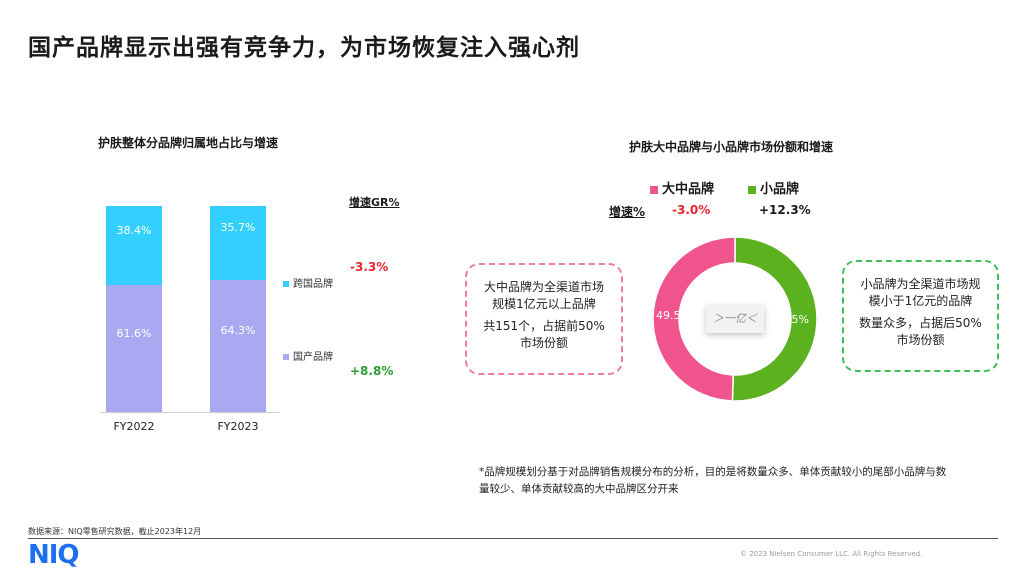 This screenshot has height=576, width=1024. I want to click on donut-chart-title: 护肤大中品牌与小品牌市场份额和增速, so click(731, 147).